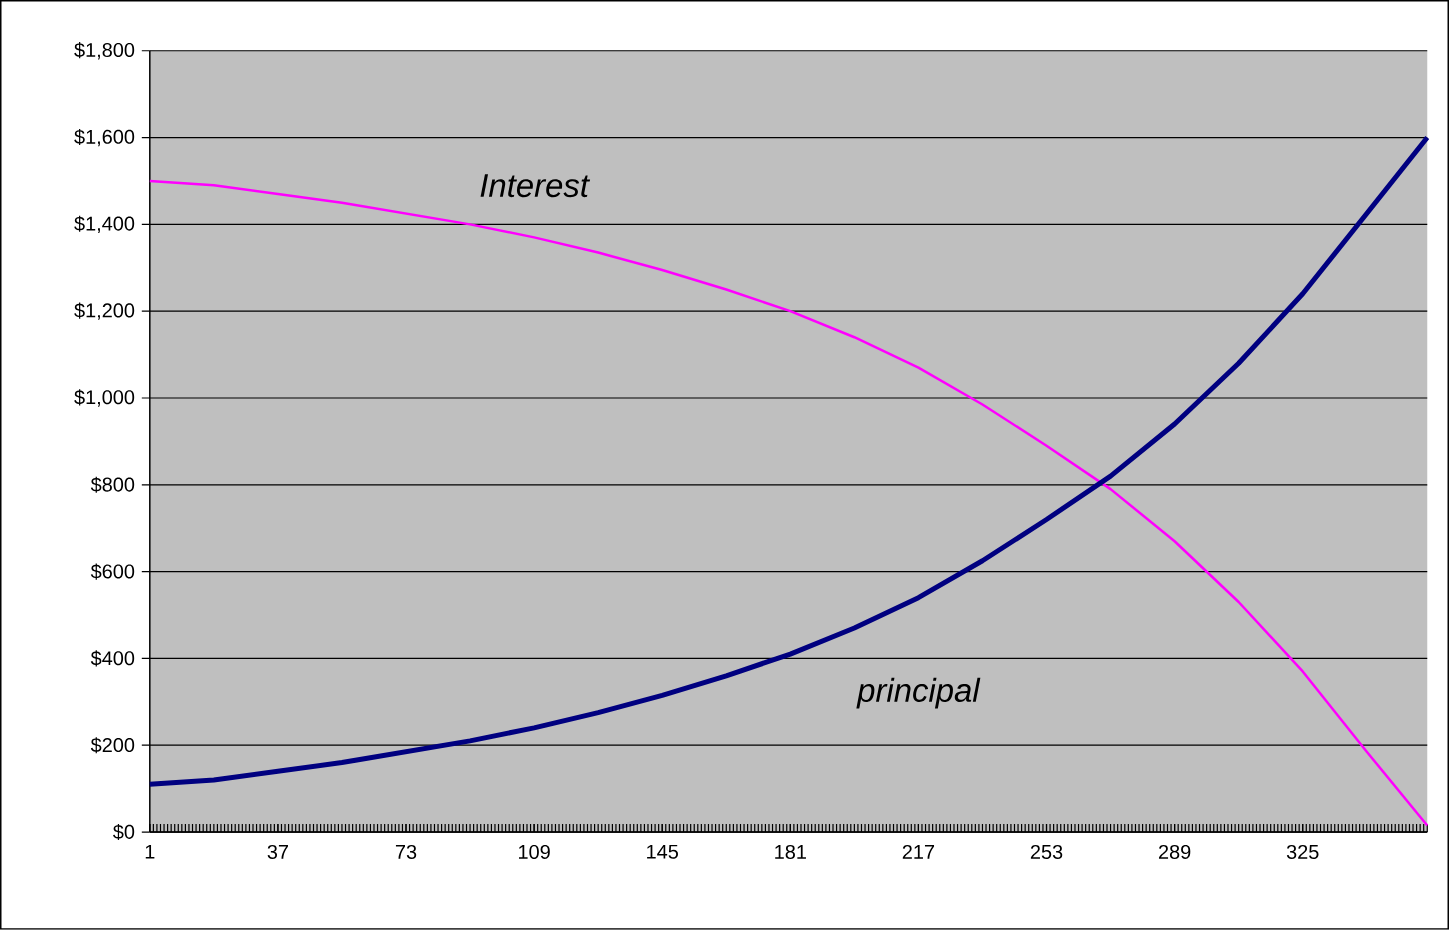 This screenshot has width=1449, height=930. I want to click on y-tick-label: $600, so click(112, 571).